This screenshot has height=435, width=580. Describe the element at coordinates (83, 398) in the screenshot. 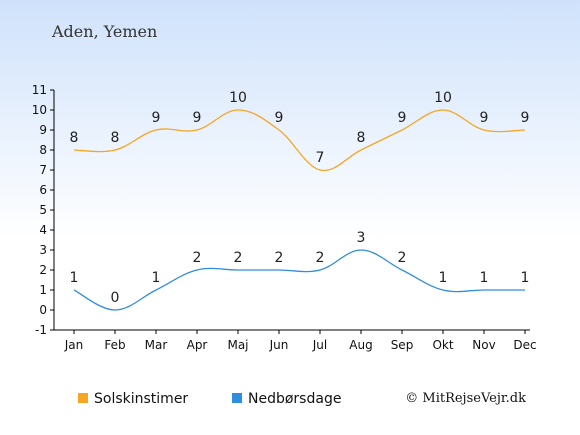

I see `legend-swatch-solskinstimer` at that location.